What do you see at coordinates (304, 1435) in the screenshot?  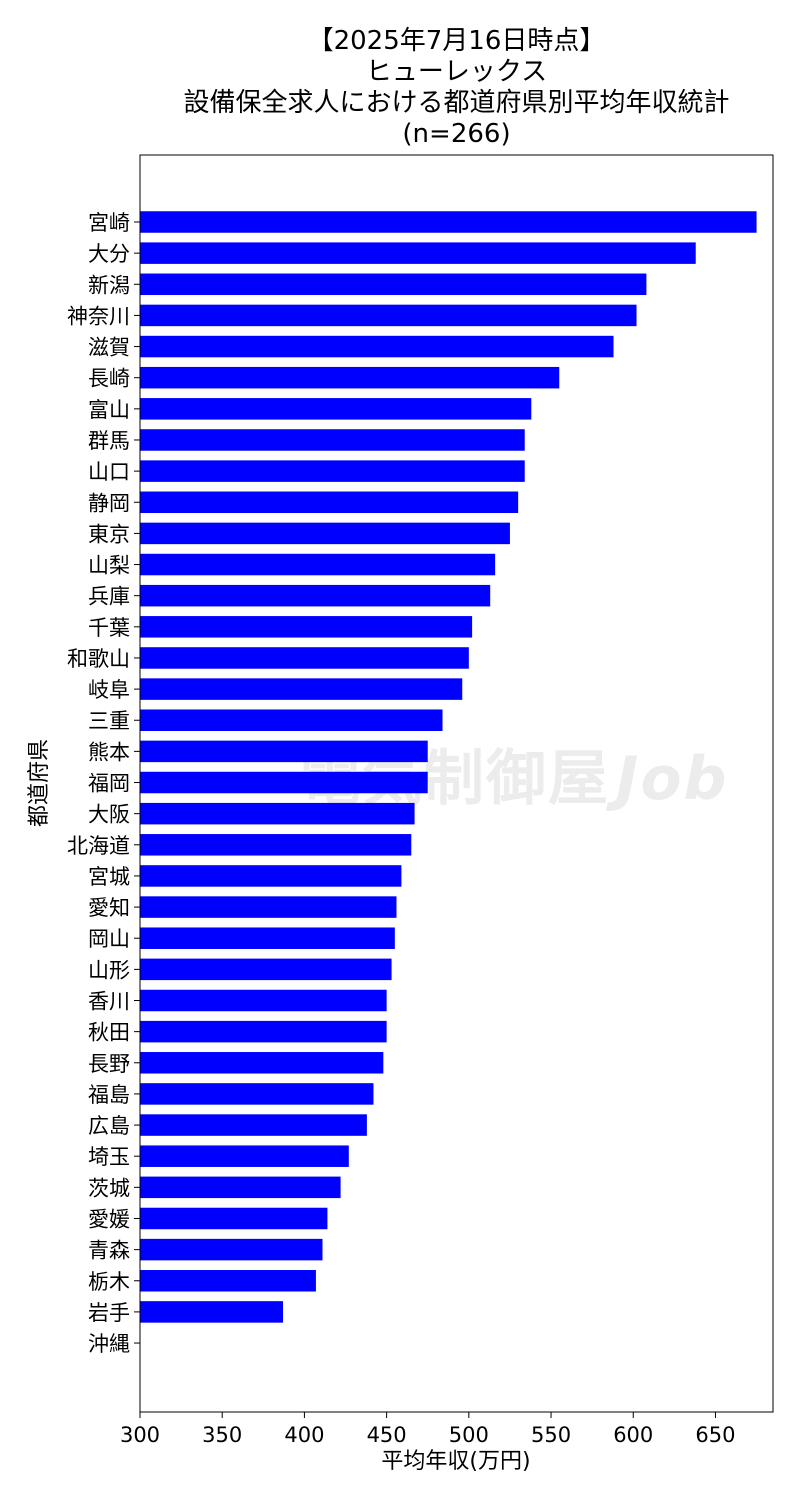 I see `x-tick-label: 400` at bounding box center [304, 1435].